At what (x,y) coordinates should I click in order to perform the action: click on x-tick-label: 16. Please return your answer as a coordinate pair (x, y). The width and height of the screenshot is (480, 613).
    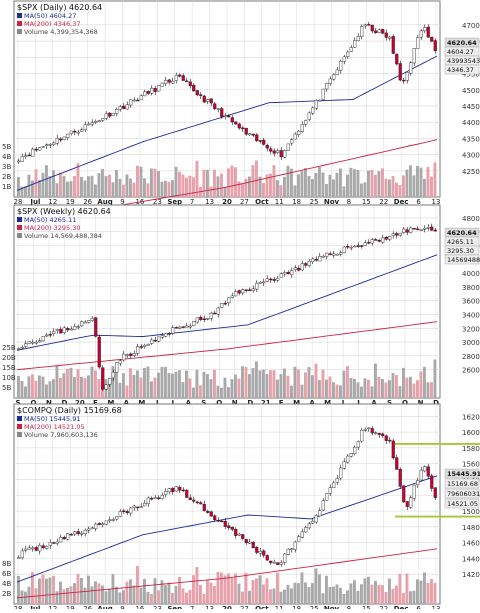
    Looking at the image, I should click on (139, 607).